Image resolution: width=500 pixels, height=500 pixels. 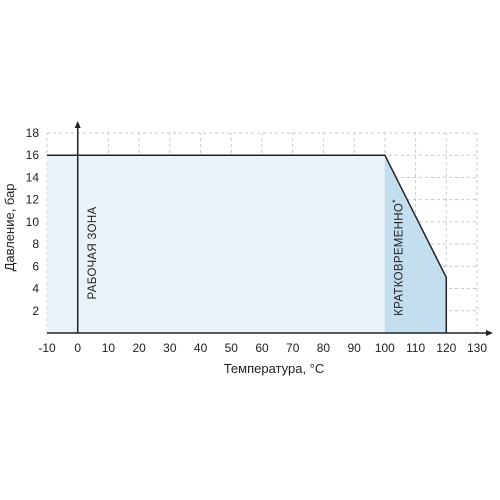 What do you see at coordinates (201, 348) in the screenshot?
I see `x-tick-label: 40` at bounding box center [201, 348].